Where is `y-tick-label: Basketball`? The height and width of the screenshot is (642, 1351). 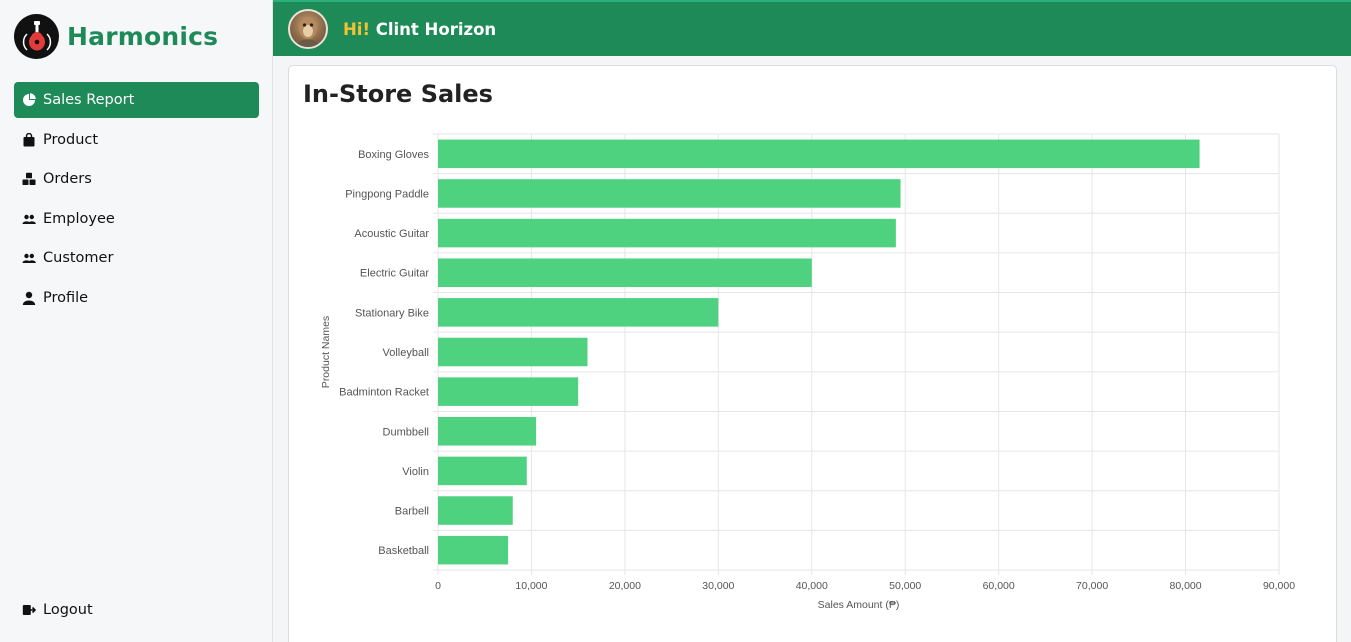
y-tick-label: Basketball is located at coordinates (403, 551).